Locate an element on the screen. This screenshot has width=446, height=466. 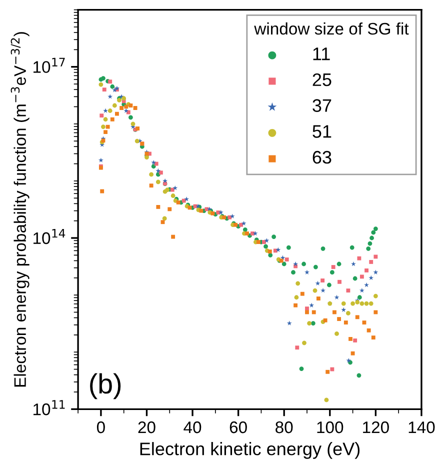
x-tick-label: 40 is located at coordinates (193, 427).